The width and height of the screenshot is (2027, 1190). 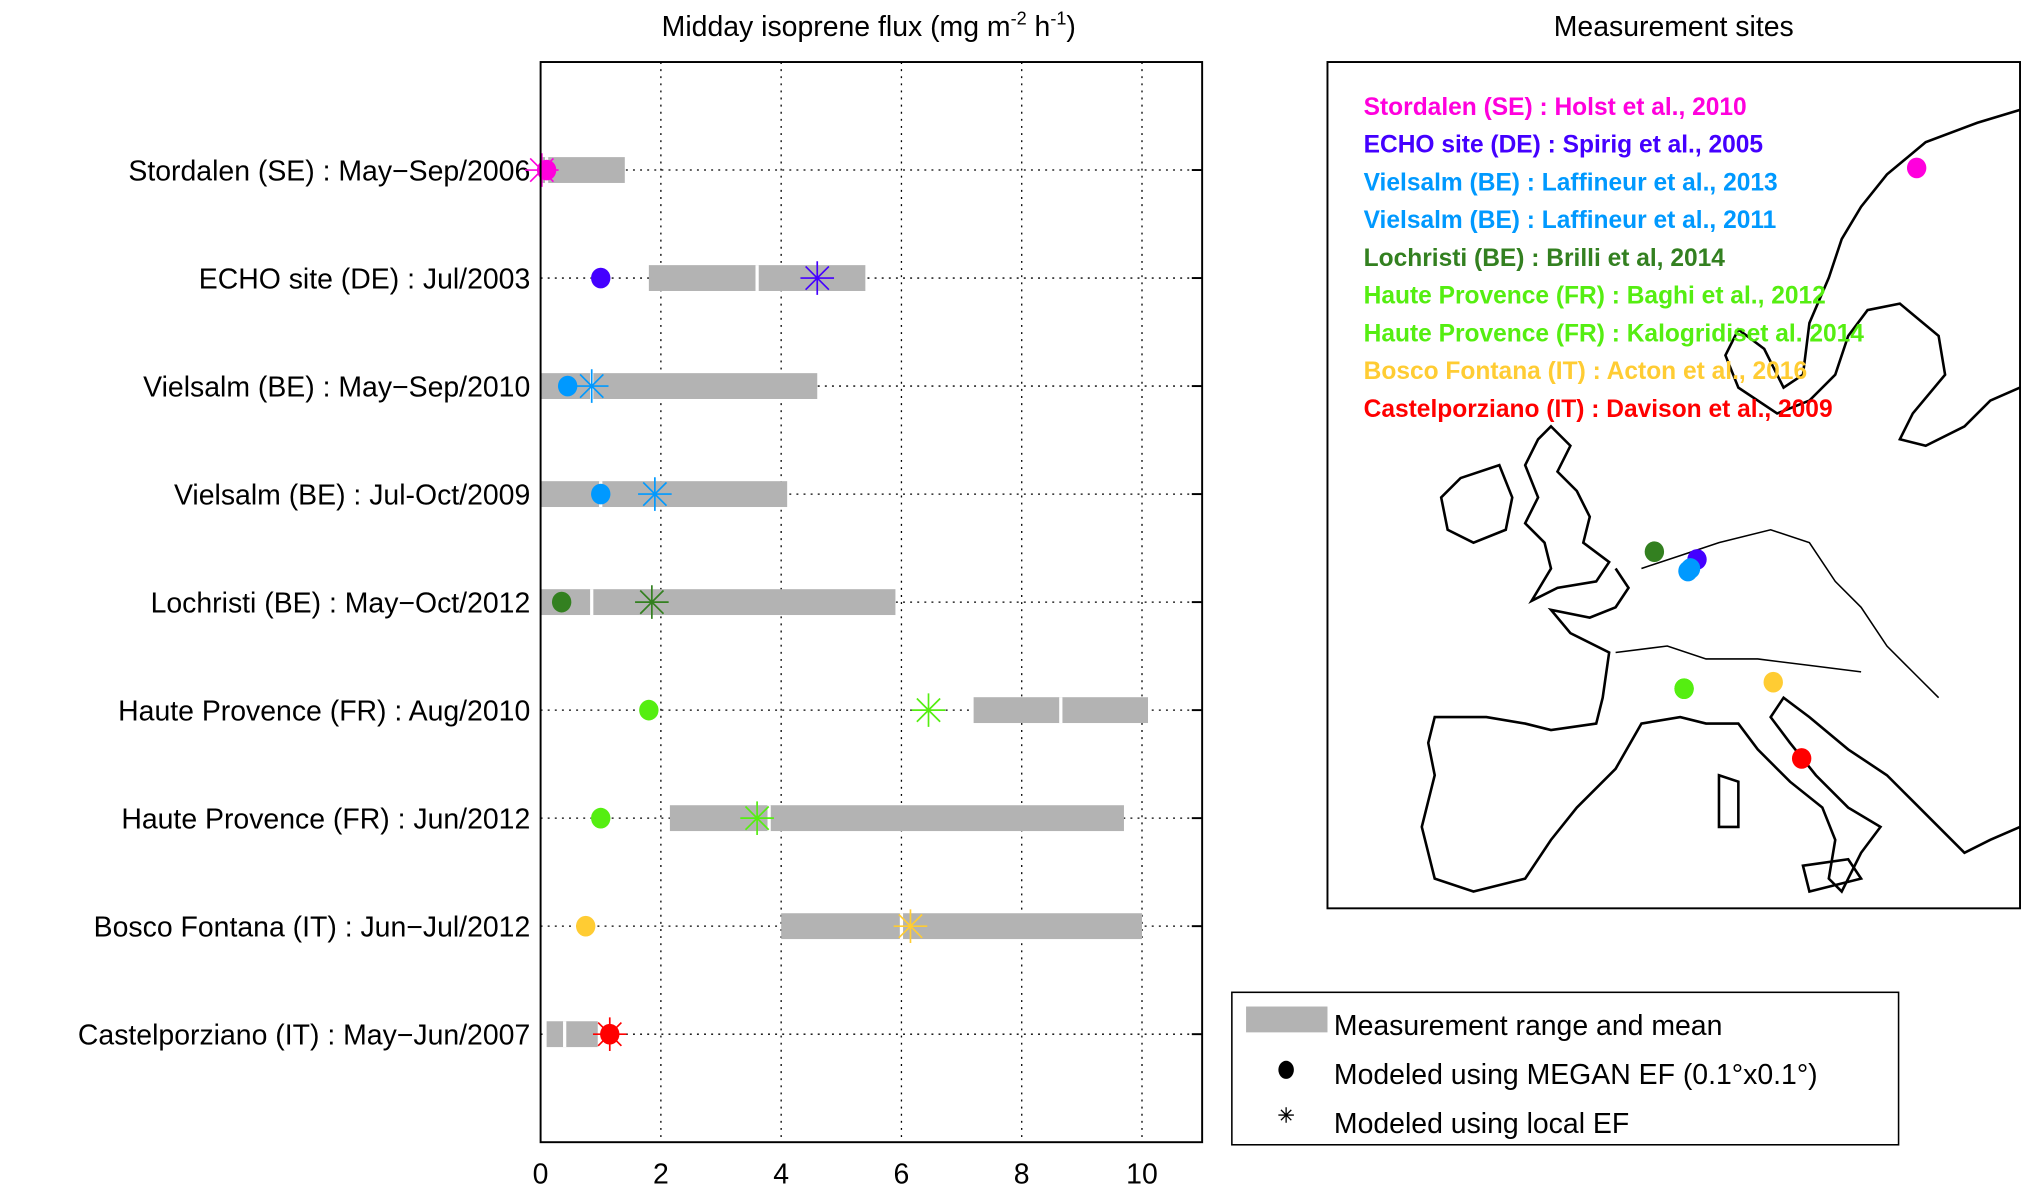 I want to click on map-title: Measurement sites, so click(x=1674, y=27).